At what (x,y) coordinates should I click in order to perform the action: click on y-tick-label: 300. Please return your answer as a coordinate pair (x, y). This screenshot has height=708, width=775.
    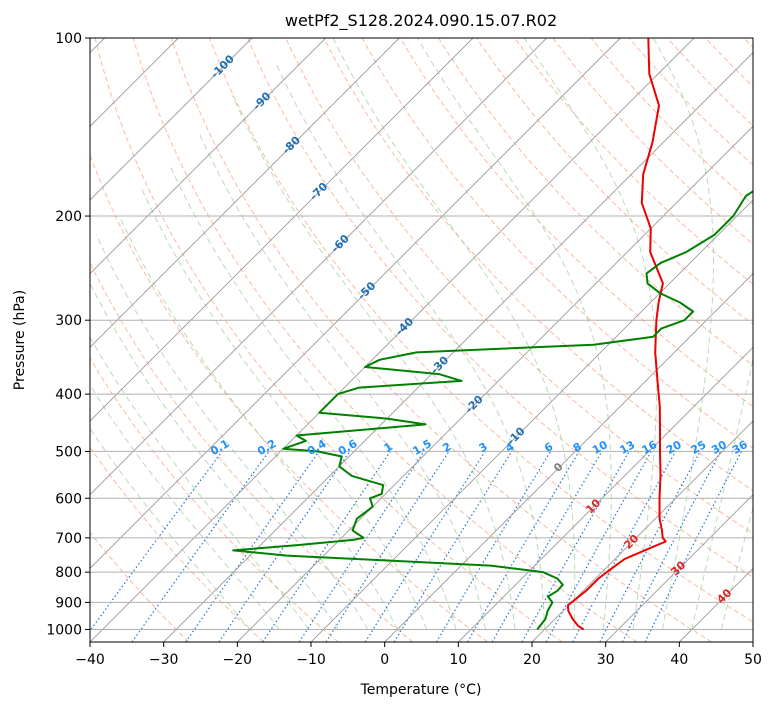
    Looking at the image, I should click on (68, 321).